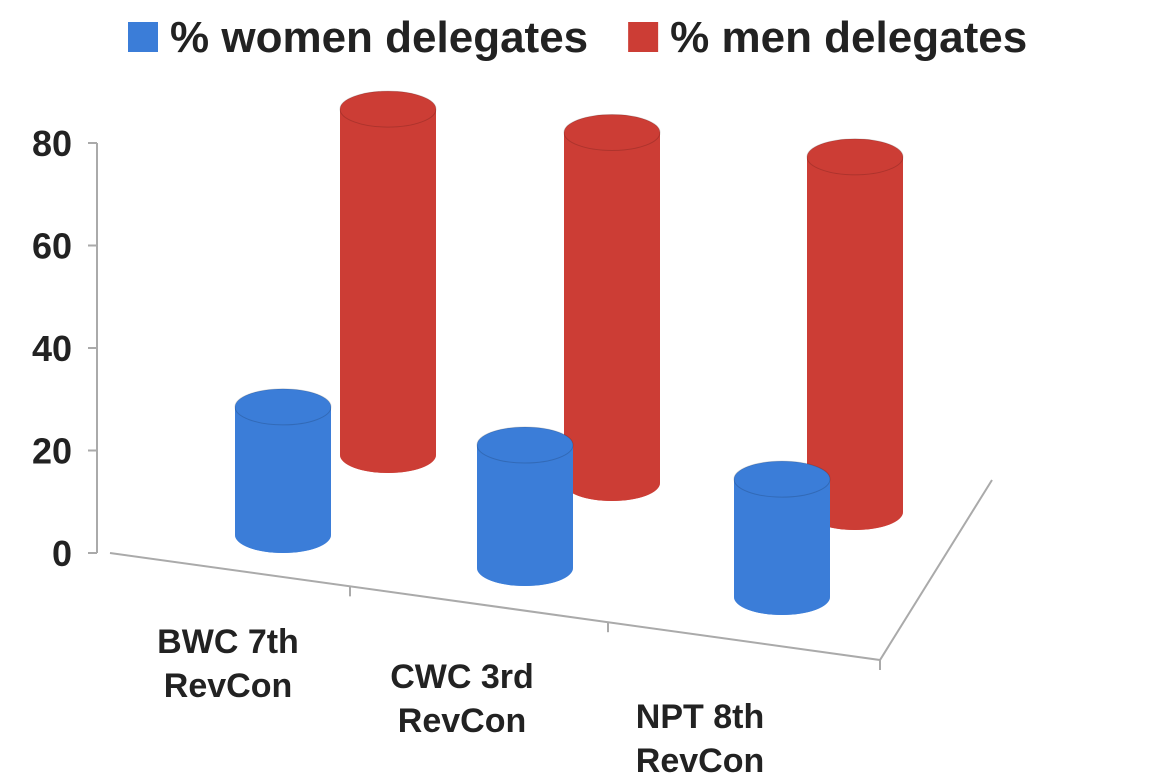 This screenshot has height=783, width=1176. I want to click on y-tick-label: 80, so click(52, 143).